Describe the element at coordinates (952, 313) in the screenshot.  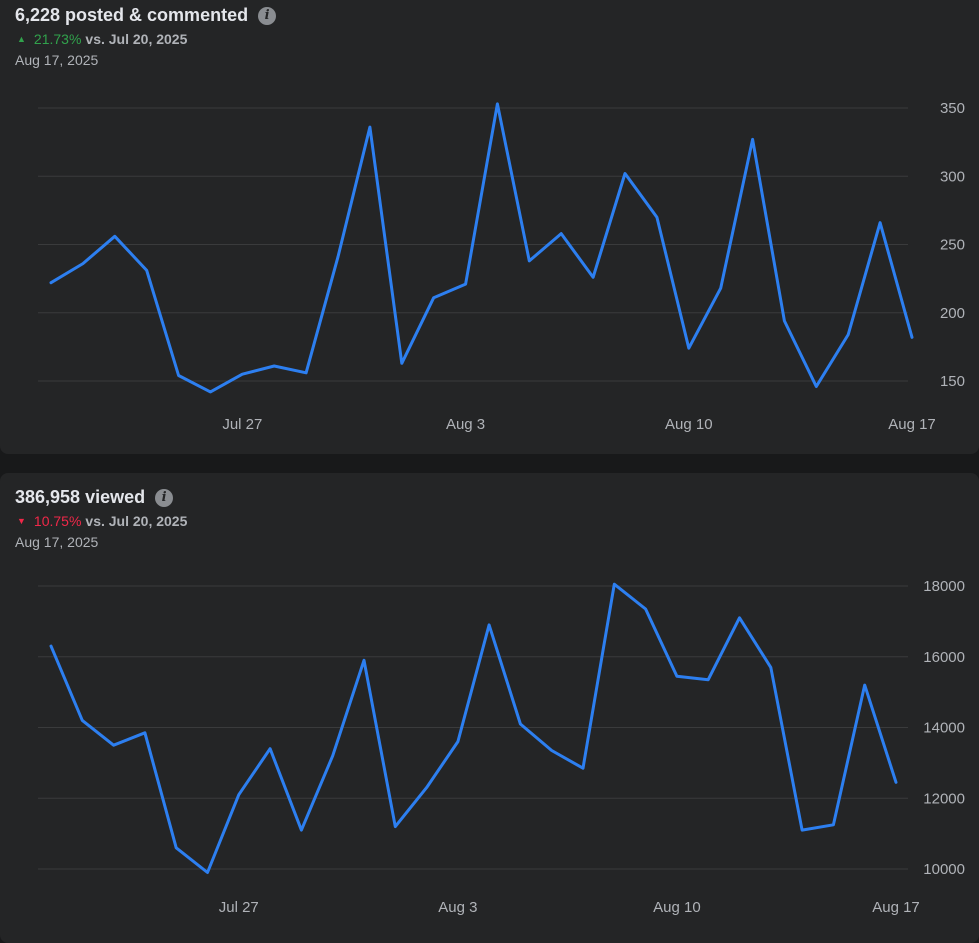
I see `y-tick-label: 200` at that location.